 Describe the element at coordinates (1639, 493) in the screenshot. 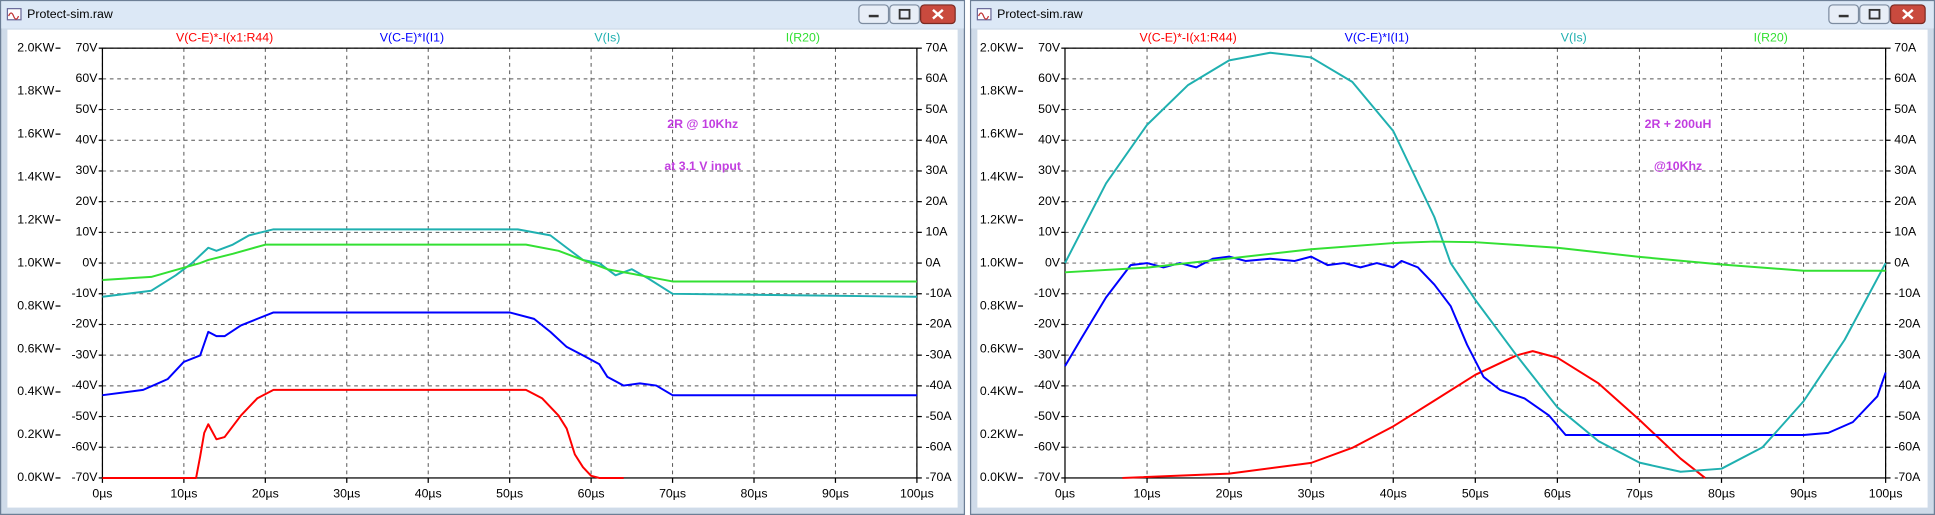

I see `x-tick-label: 70µs` at that location.